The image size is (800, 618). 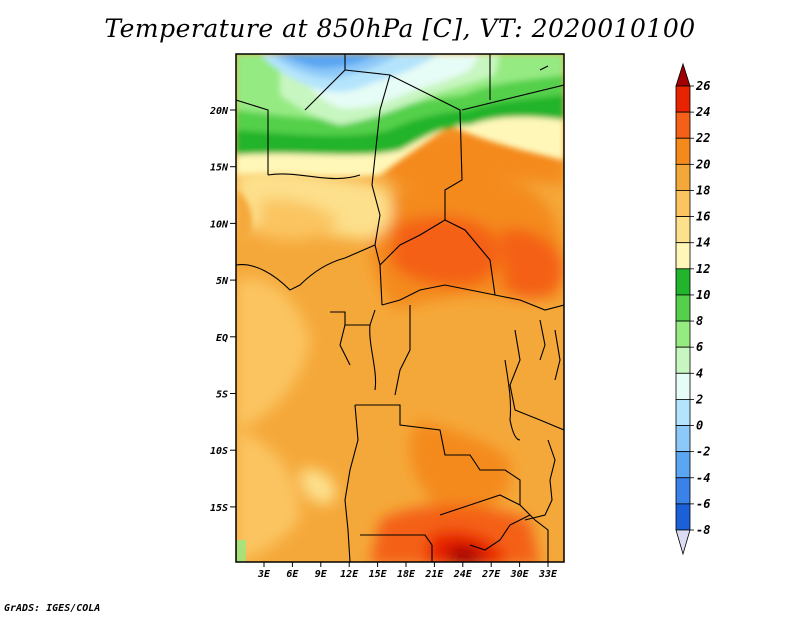 I want to click on latitude-labels: 20N 15N 10N 5N EQ 5S 10S 15S, so click(x=219, y=310).